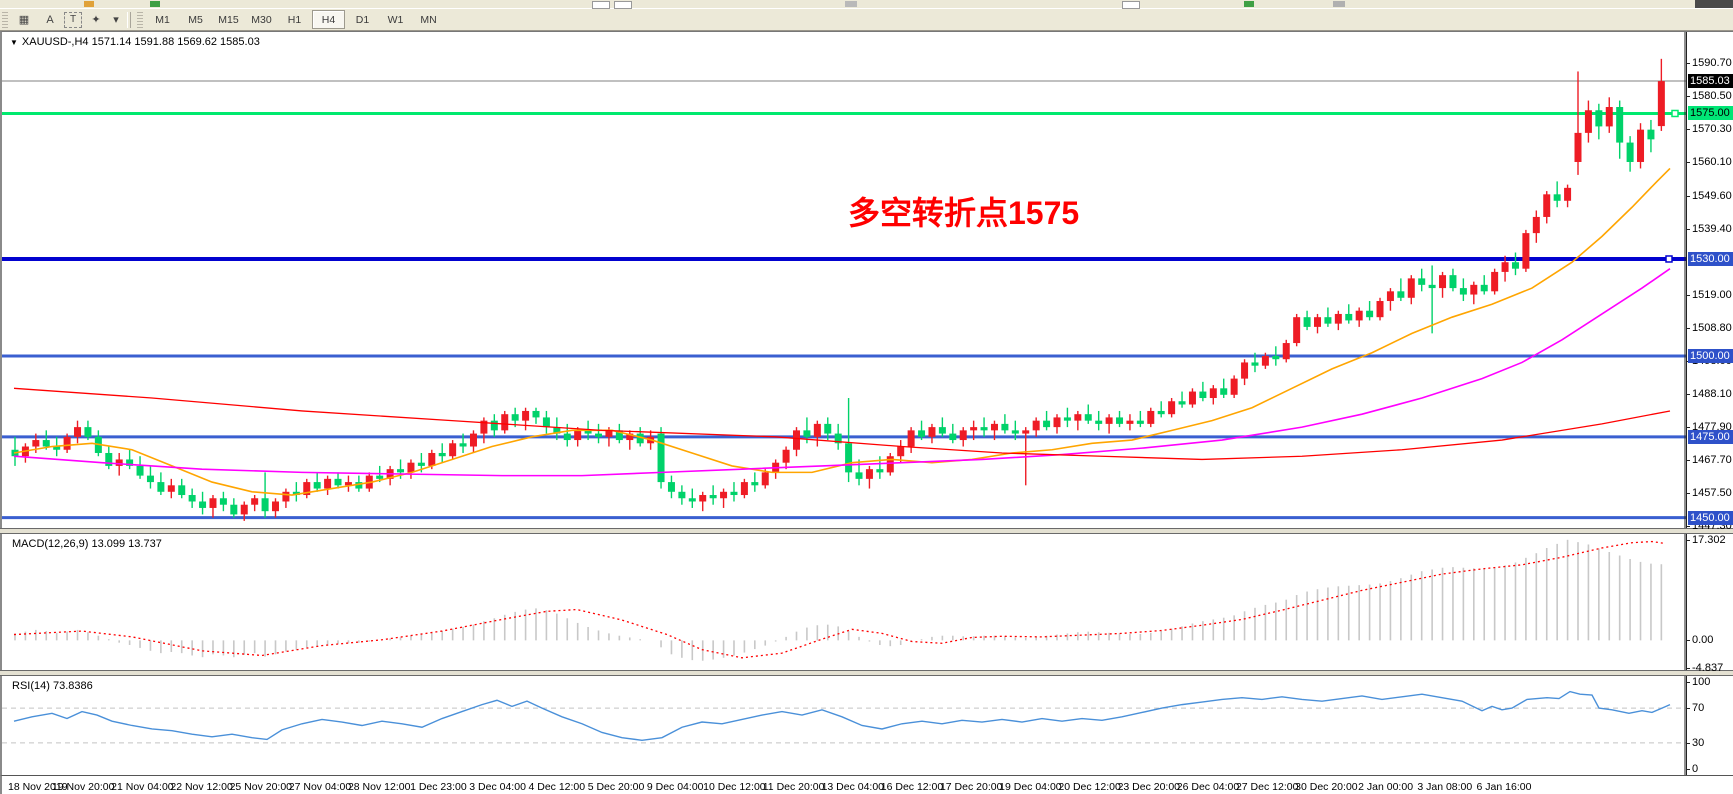 The width and height of the screenshot is (1733, 794). What do you see at coordinates (162, 19) in the screenshot?
I see `timeframe-button-m1: M1` at bounding box center [162, 19].